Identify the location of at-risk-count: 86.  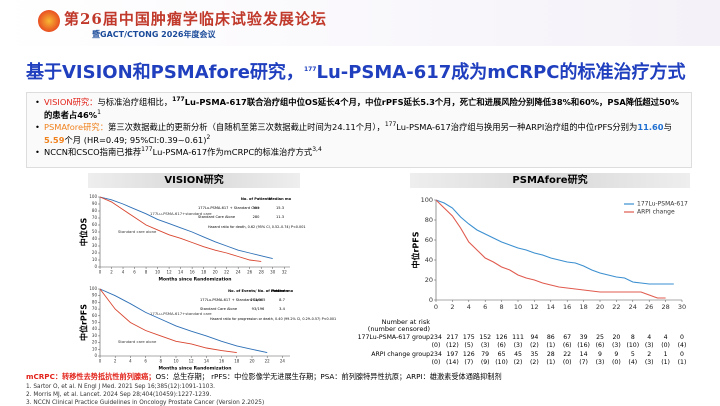
(551, 337).